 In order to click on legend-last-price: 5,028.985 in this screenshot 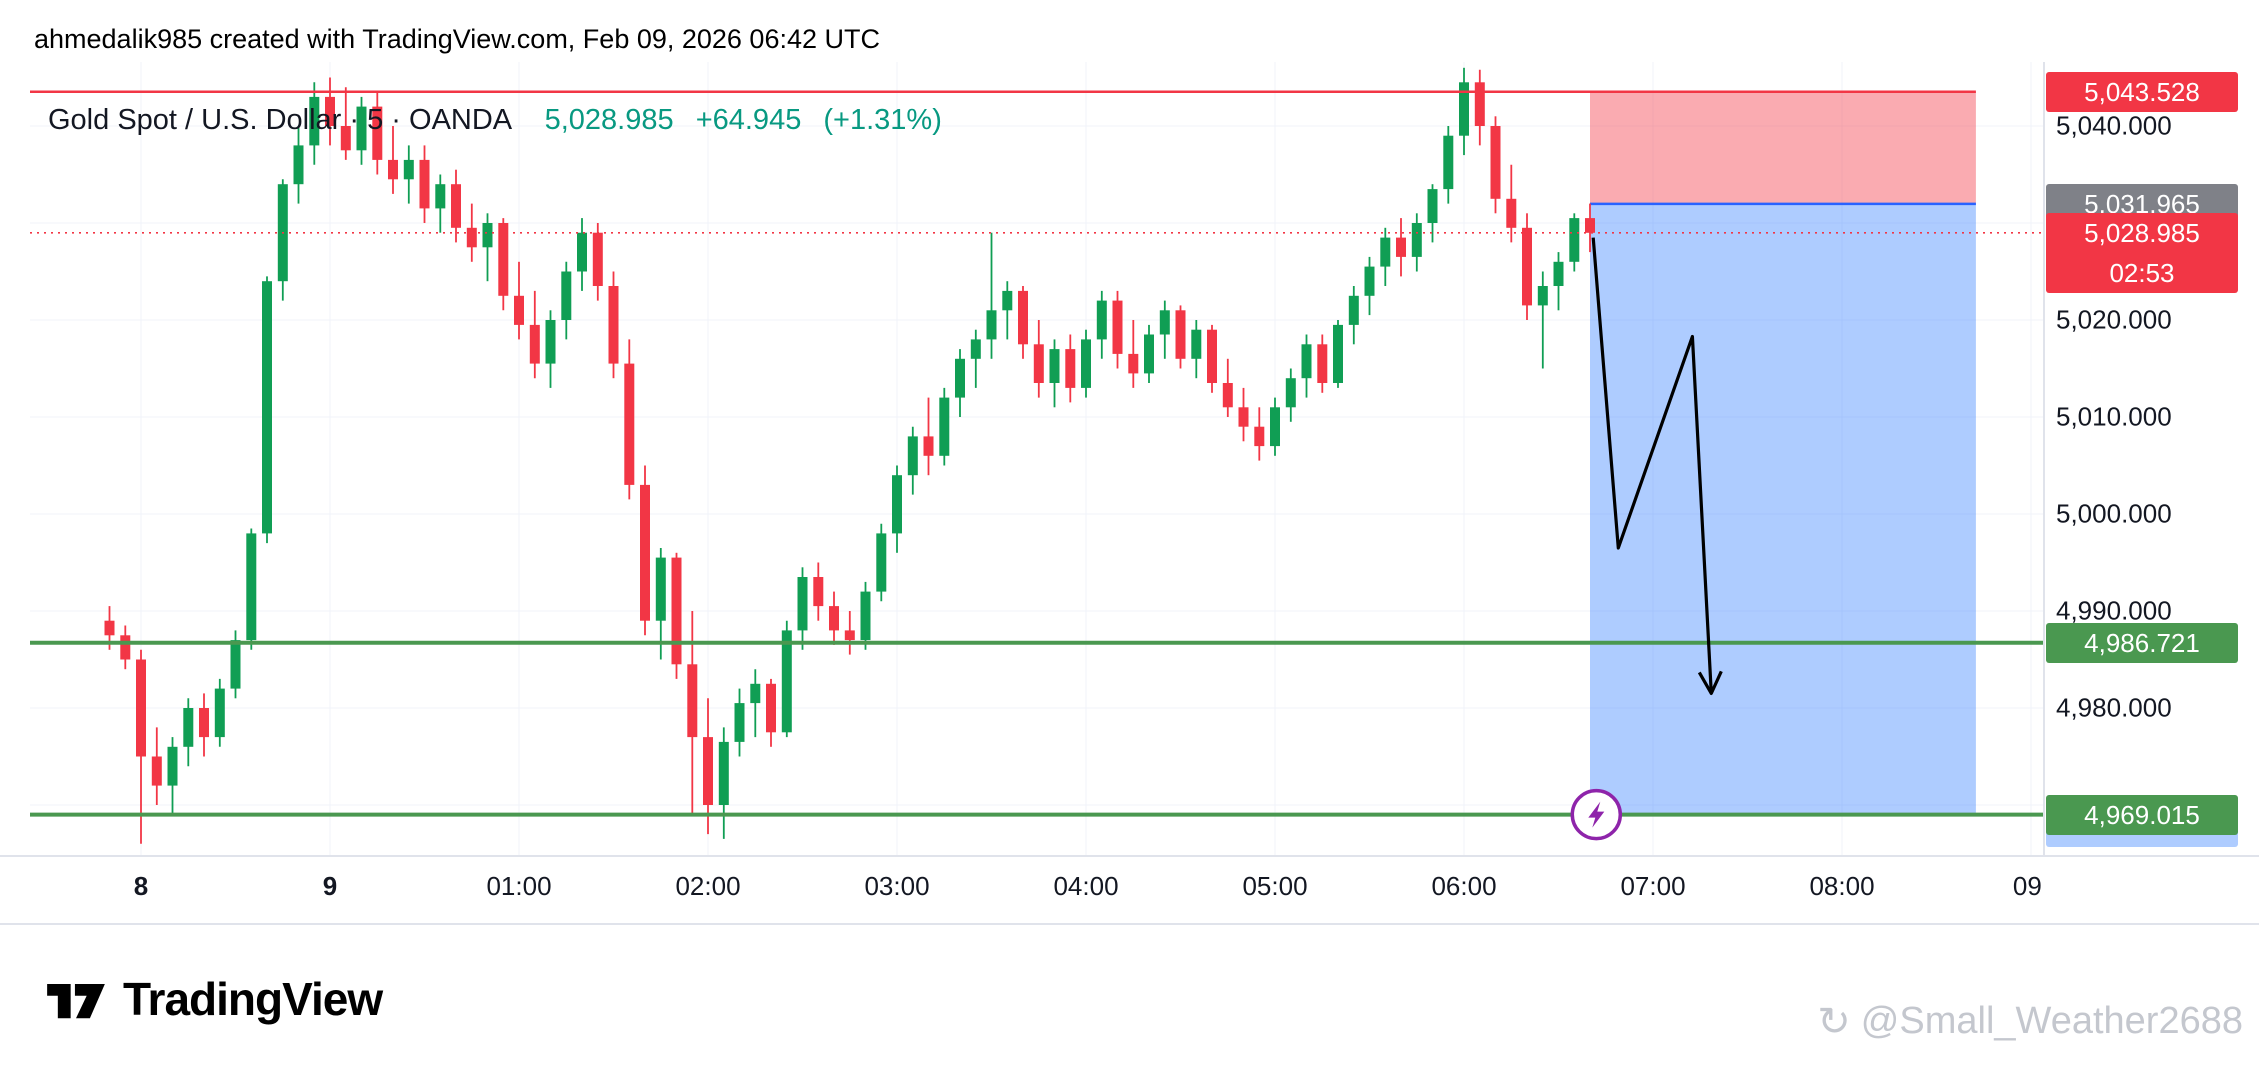, I will do `click(609, 120)`.